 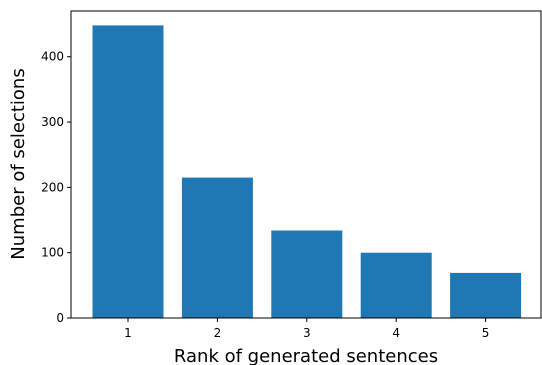 I want to click on y-axis-ticks: 0 100 200 300 400, so click(x=56, y=187).